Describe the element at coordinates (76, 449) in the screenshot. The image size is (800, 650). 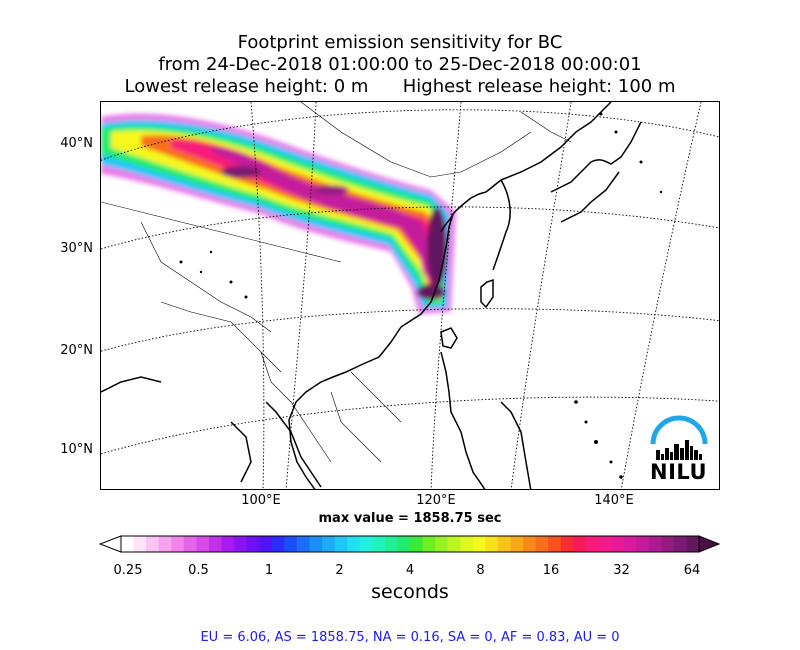
I see `lat-label-10n: 10°N` at that location.